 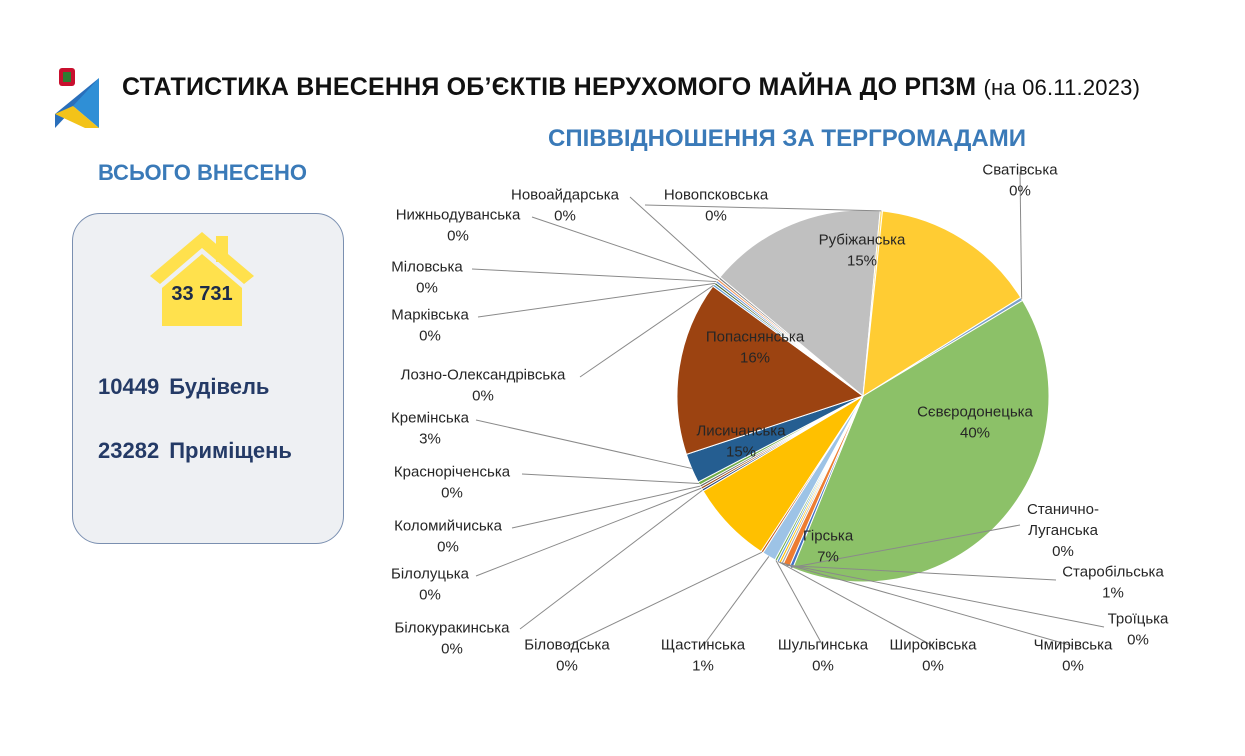 I want to click on slice-label: Троїцька 0%, so click(x=1138, y=630).